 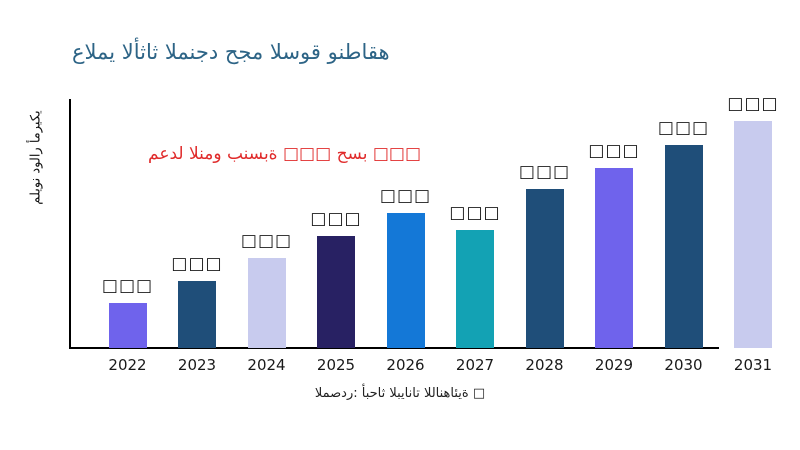 What do you see at coordinates (197, 264) in the screenshot?
I see `bar-value-label-2023: □□□` at bounding box center [197, 264].